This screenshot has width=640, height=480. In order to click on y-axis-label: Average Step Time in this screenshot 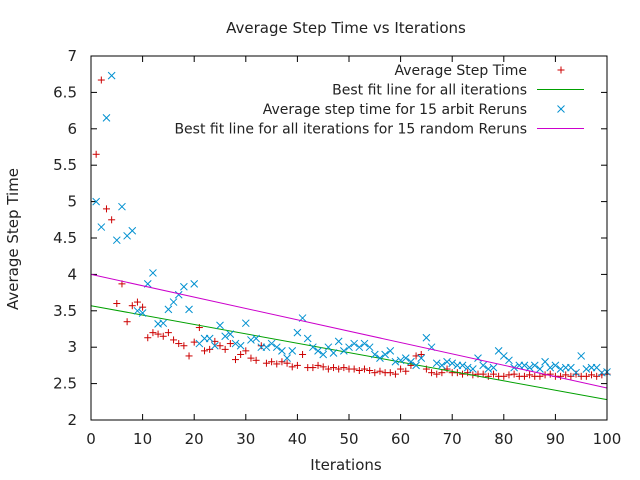, I will do `click(13, 239)`.